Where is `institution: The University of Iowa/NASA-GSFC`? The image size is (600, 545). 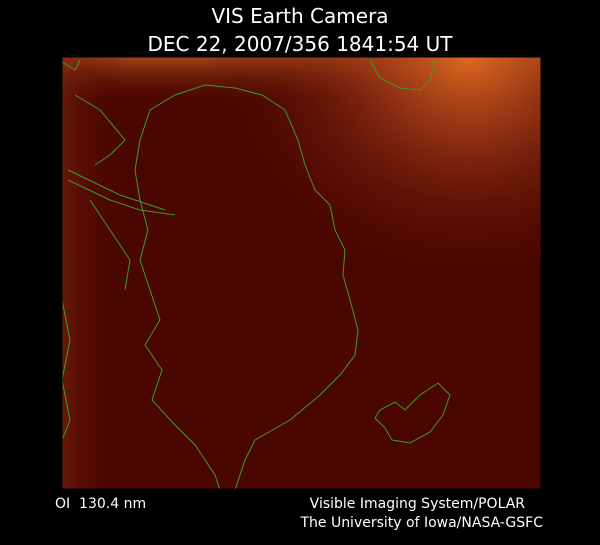 institution: The University of Iowa/NASA-GSFC is located at coordinates (421, 523).